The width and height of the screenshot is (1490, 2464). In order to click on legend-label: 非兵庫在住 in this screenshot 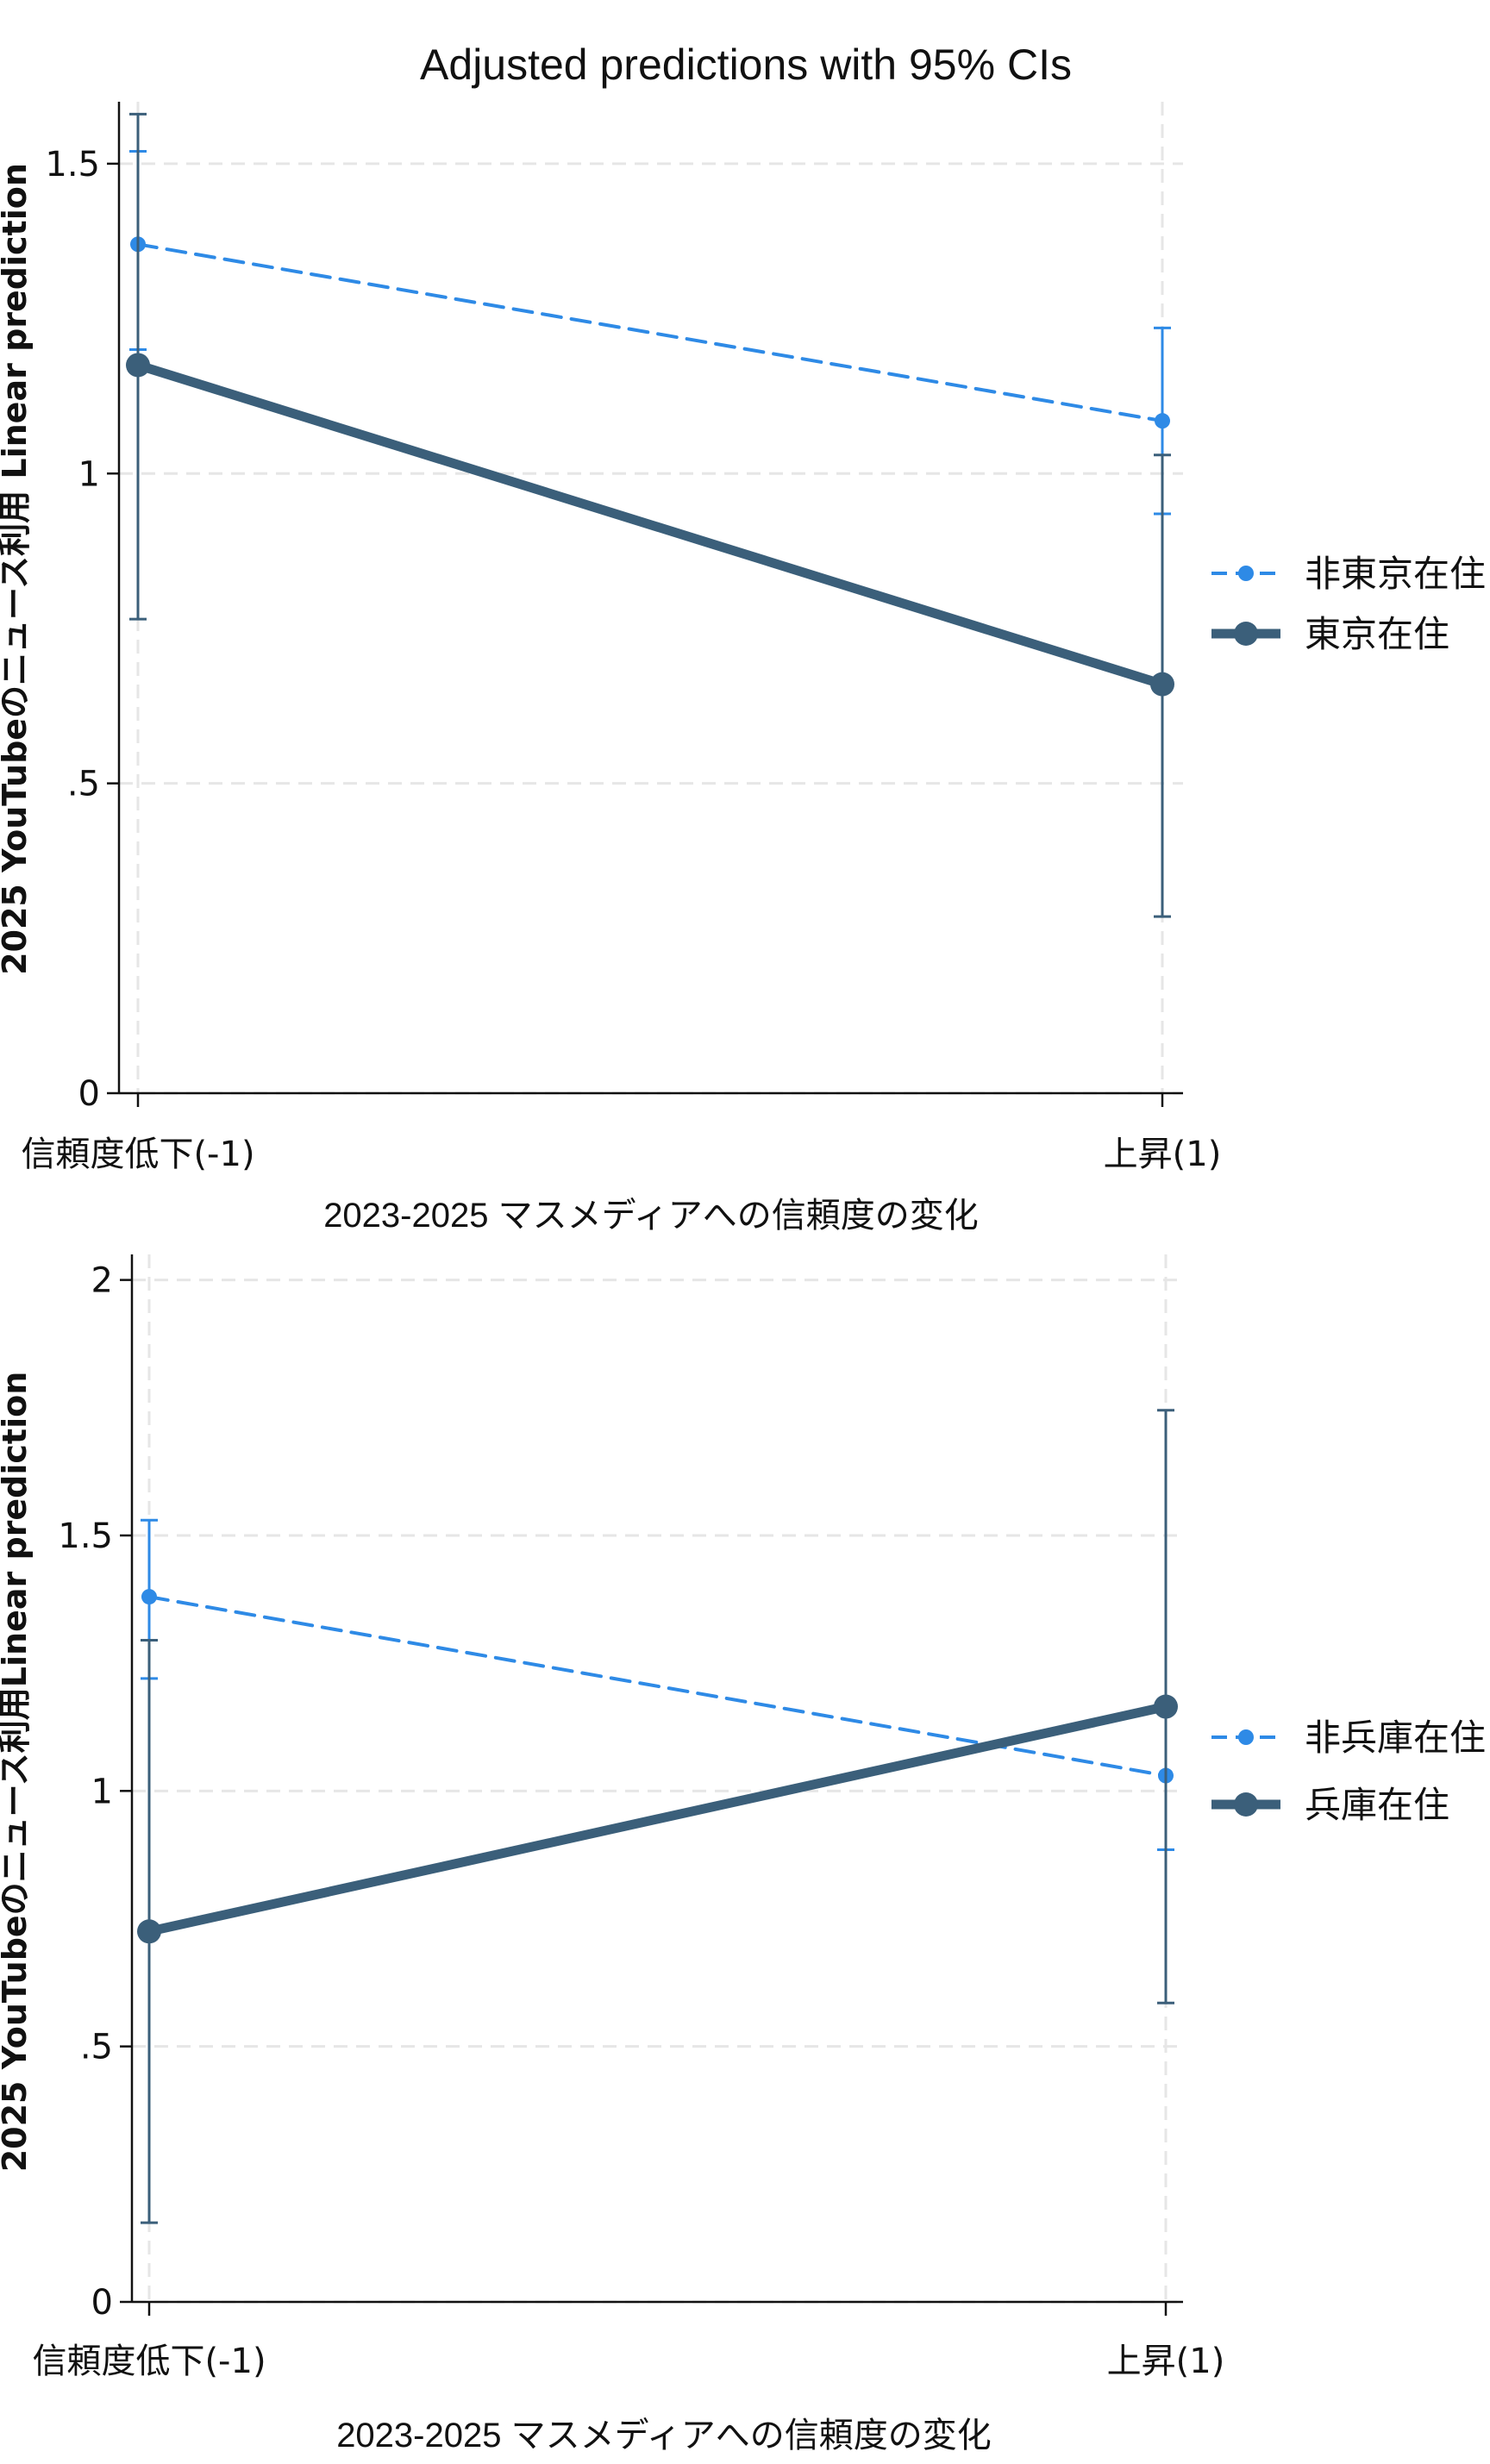, I will do `click(1395, 1738)`.